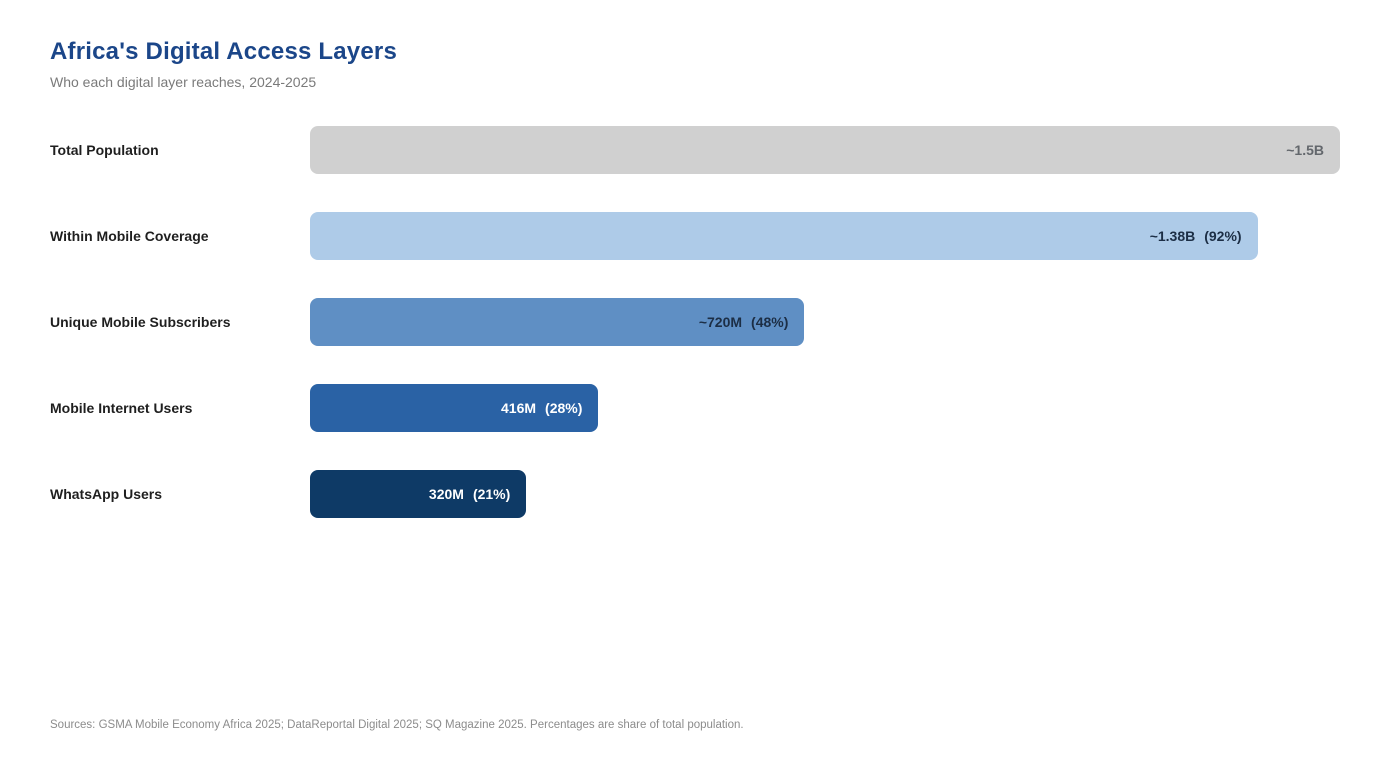 Image resolution: width=1400 pixels, height=780 pixels. What do you see at coordinates (1172, 236) in the screenshot?
I see `bar-value-label: ~1.38B` at bounding box center [1172, 236].